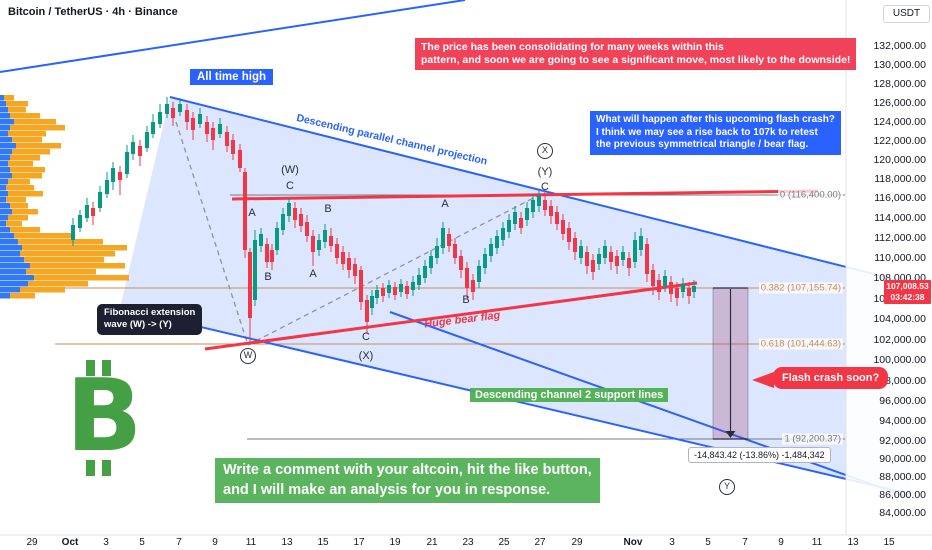  What do you see at coordinates (569, 395) in the screenshot?
I see `support-lines-label: Descending channel 2 support lines` at bounding box center [569, 395].